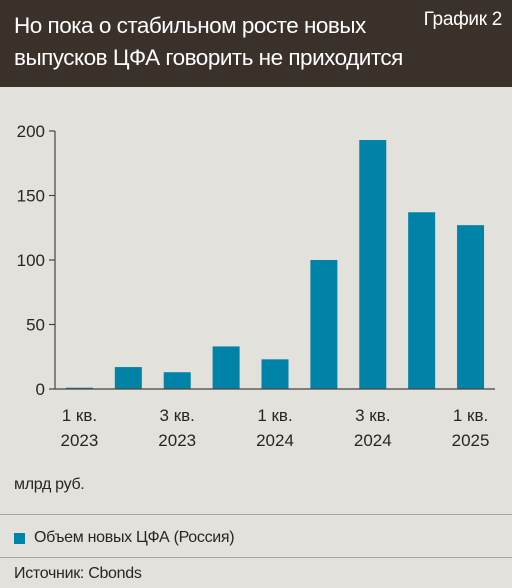 This screenshot has width=512, height=588. I want to click on y-tick-label: 150, so click(31, 196).